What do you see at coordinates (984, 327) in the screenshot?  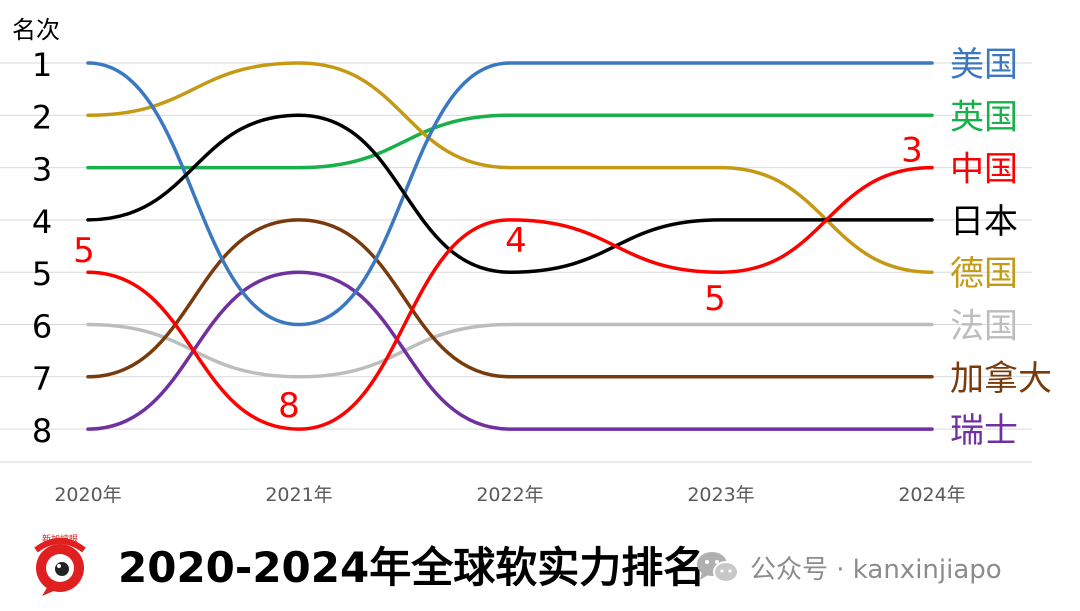 I see `series-label: 法国` at bounding box center [984, 327].